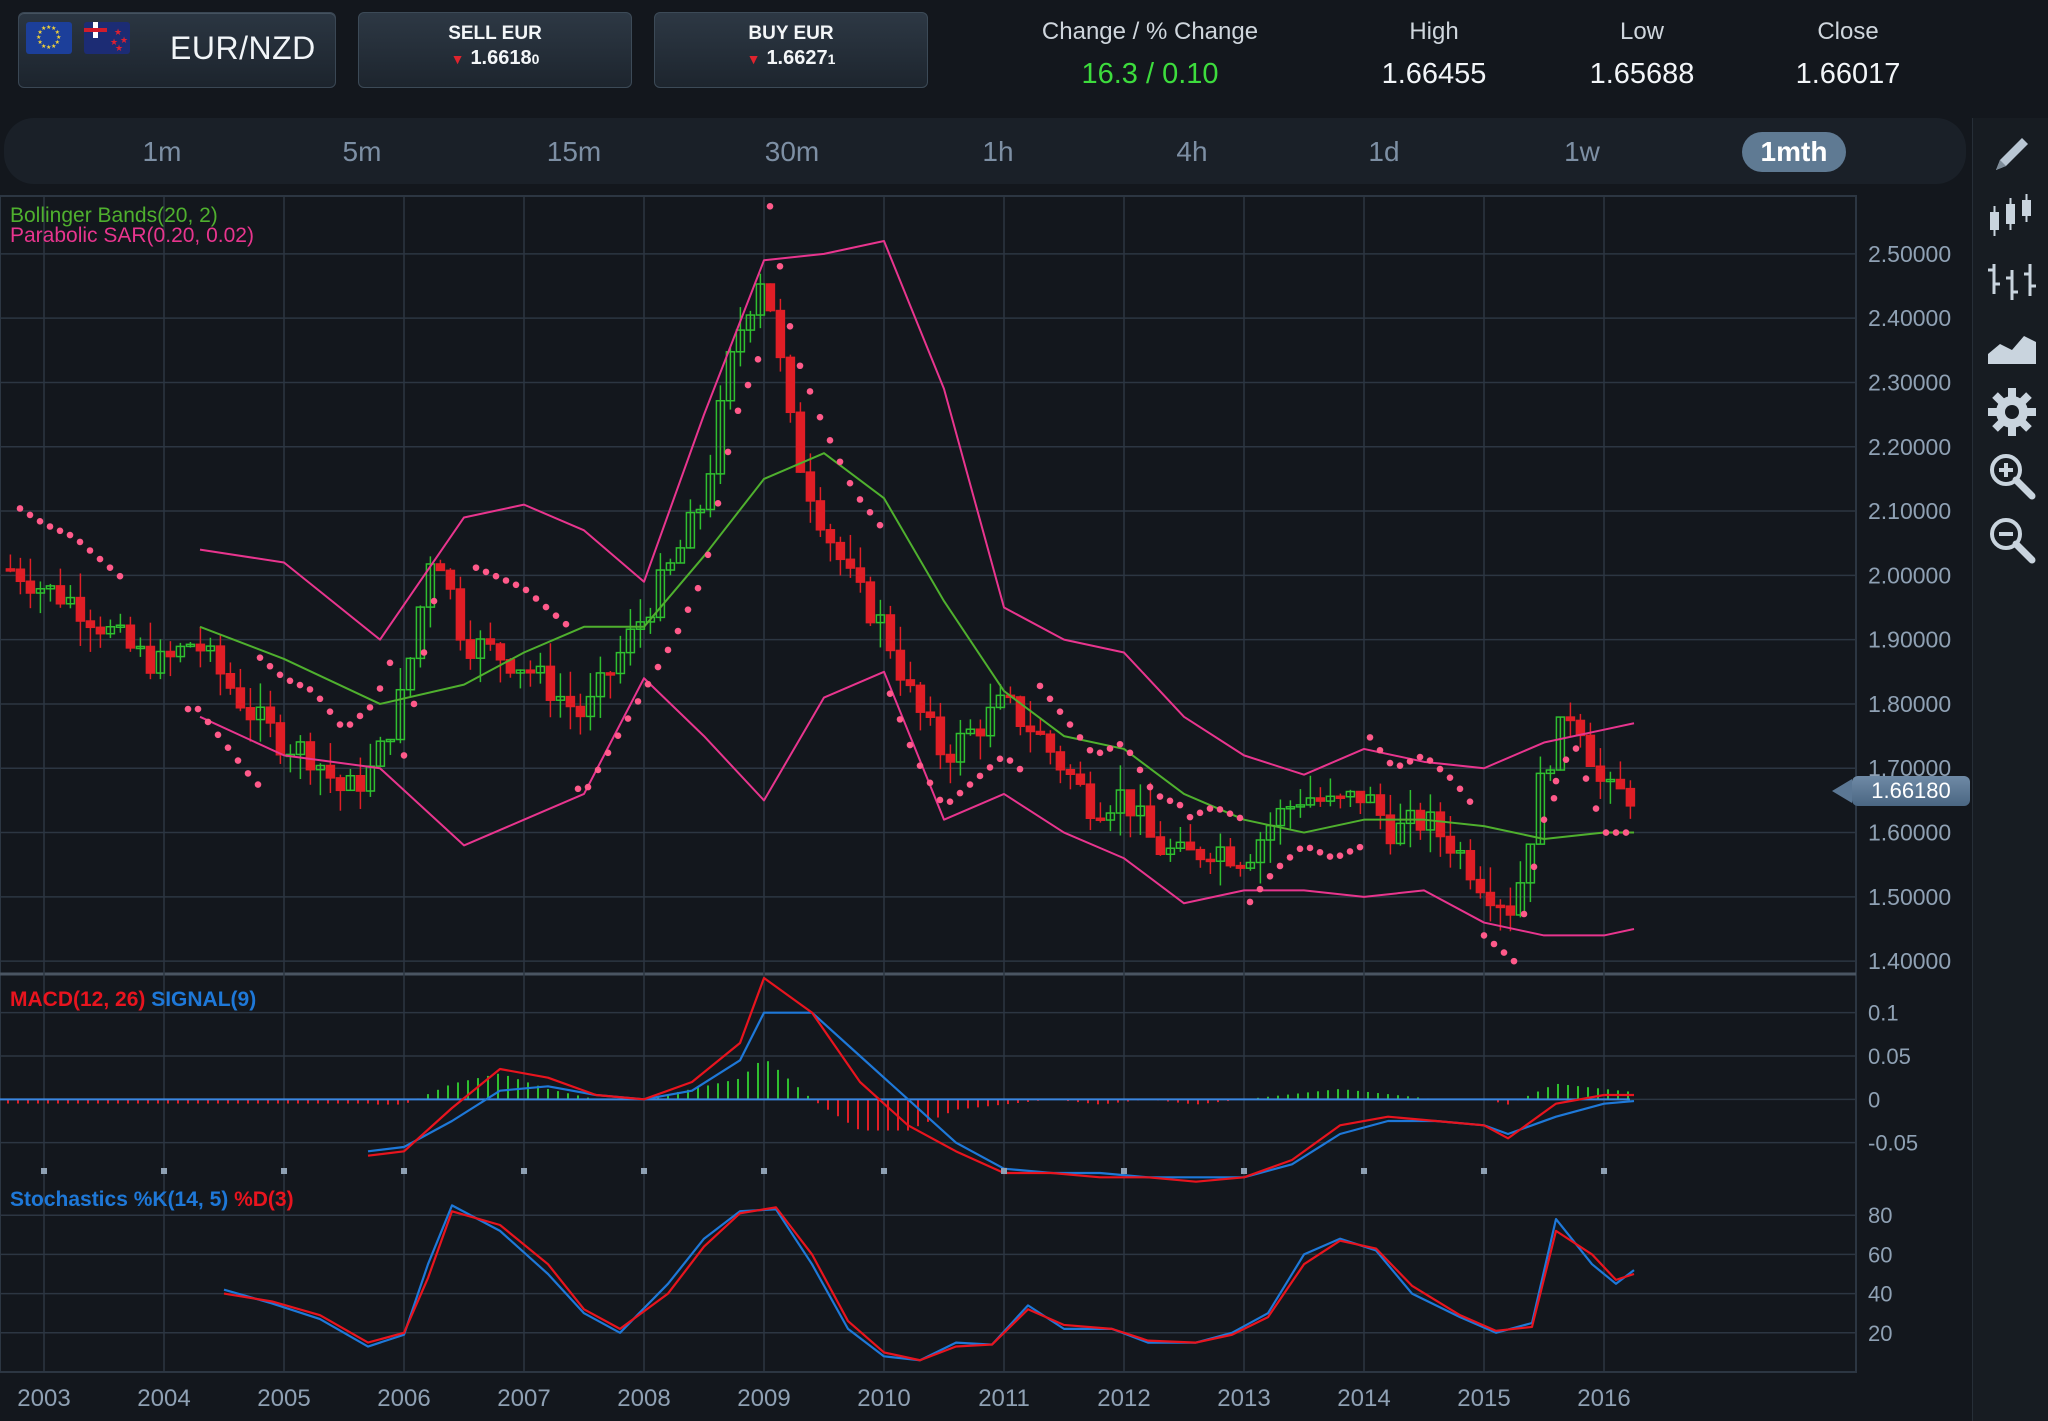 The height and width of the screenshot is (1421, 2048). Describe the element at coordinates (2012, 154) in the screenshot. I see `pencil-icon` at that location.